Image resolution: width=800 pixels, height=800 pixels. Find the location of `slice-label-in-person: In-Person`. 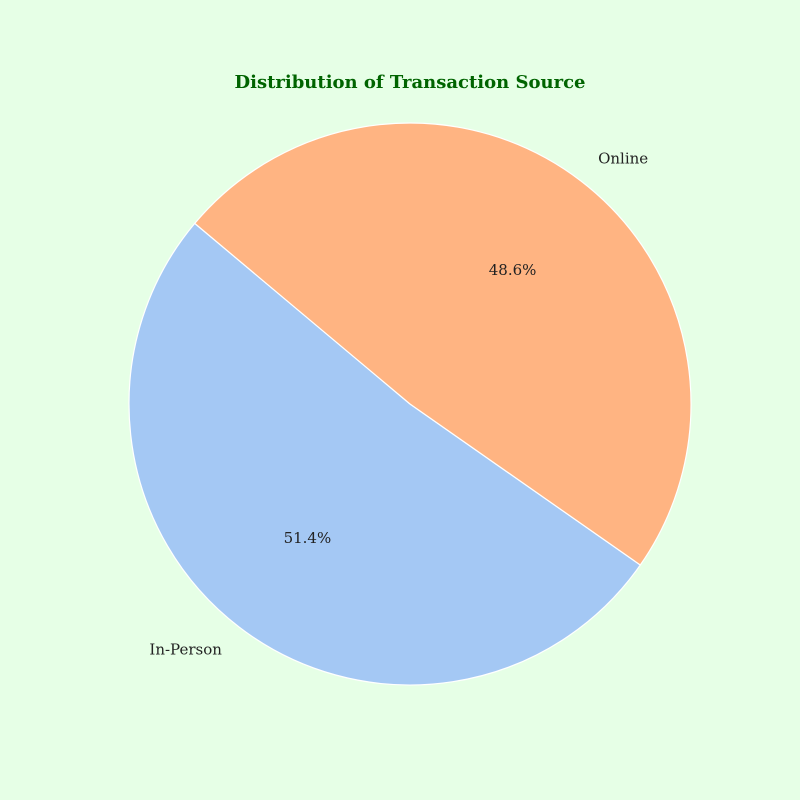

slice-label-in-person: In-Person is located at coordinates (185, 649).